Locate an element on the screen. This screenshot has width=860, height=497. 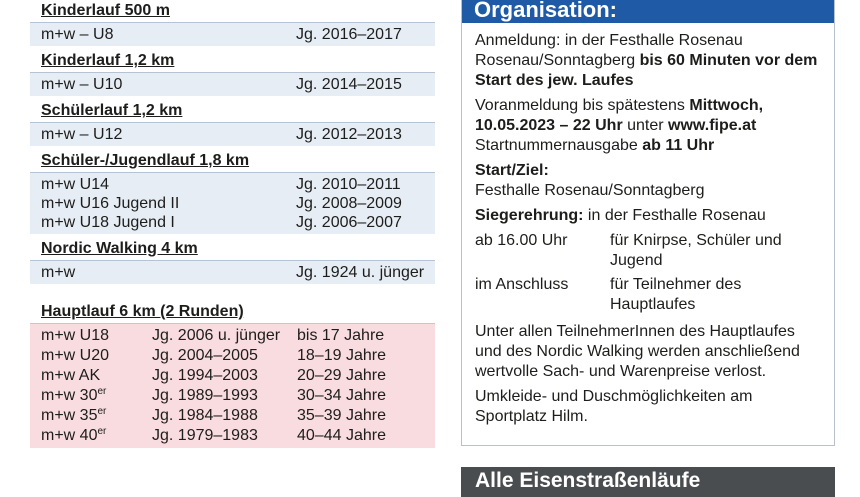
hauptlauf-row: m+w U18 Jg. 2006 u. jünger bis 17 Jahre is located at coordinates (238, 336).